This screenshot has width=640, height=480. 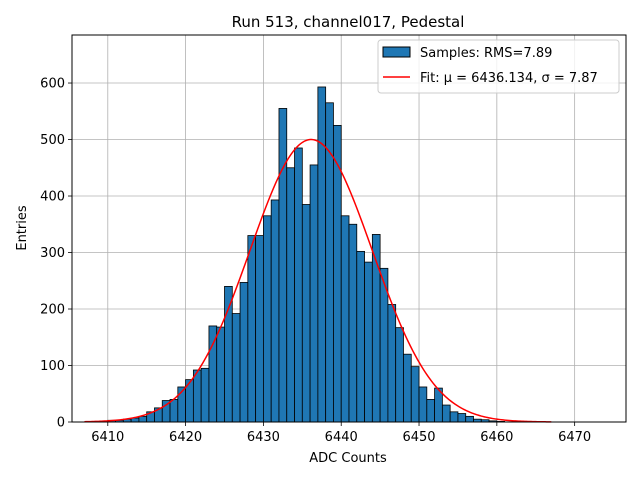 I want to click on x-tick-label: 6420, so click(x=185, y=437).